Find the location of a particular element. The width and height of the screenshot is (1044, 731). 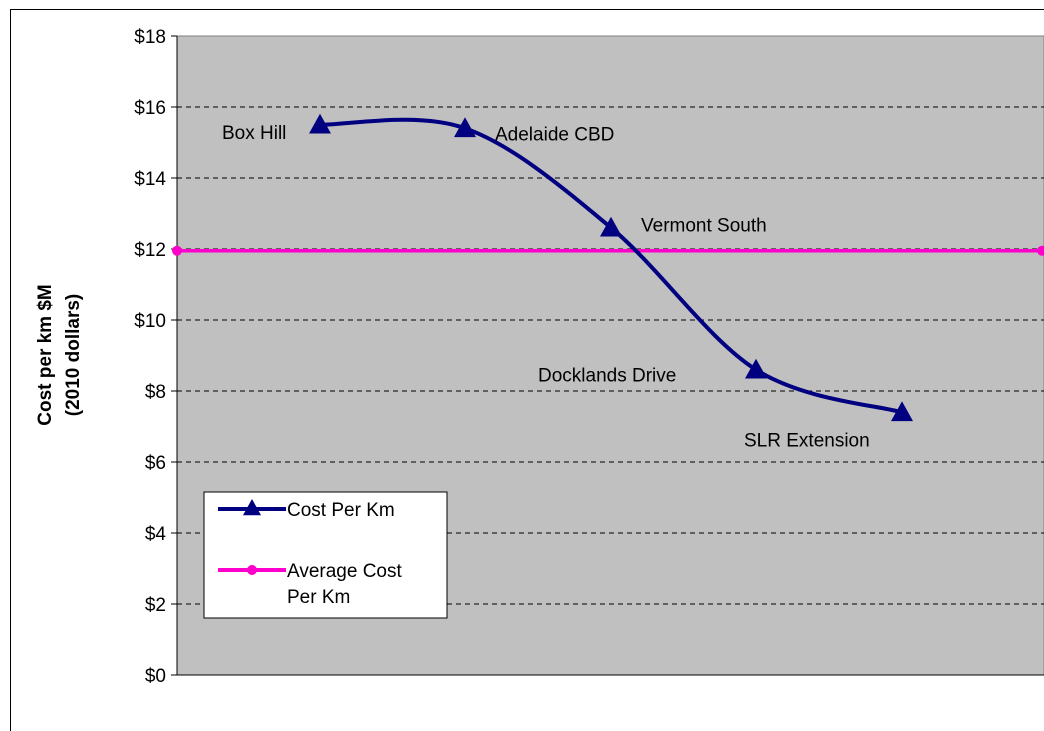

data-label: Docklands Drive is located at coordinates (607, 376).